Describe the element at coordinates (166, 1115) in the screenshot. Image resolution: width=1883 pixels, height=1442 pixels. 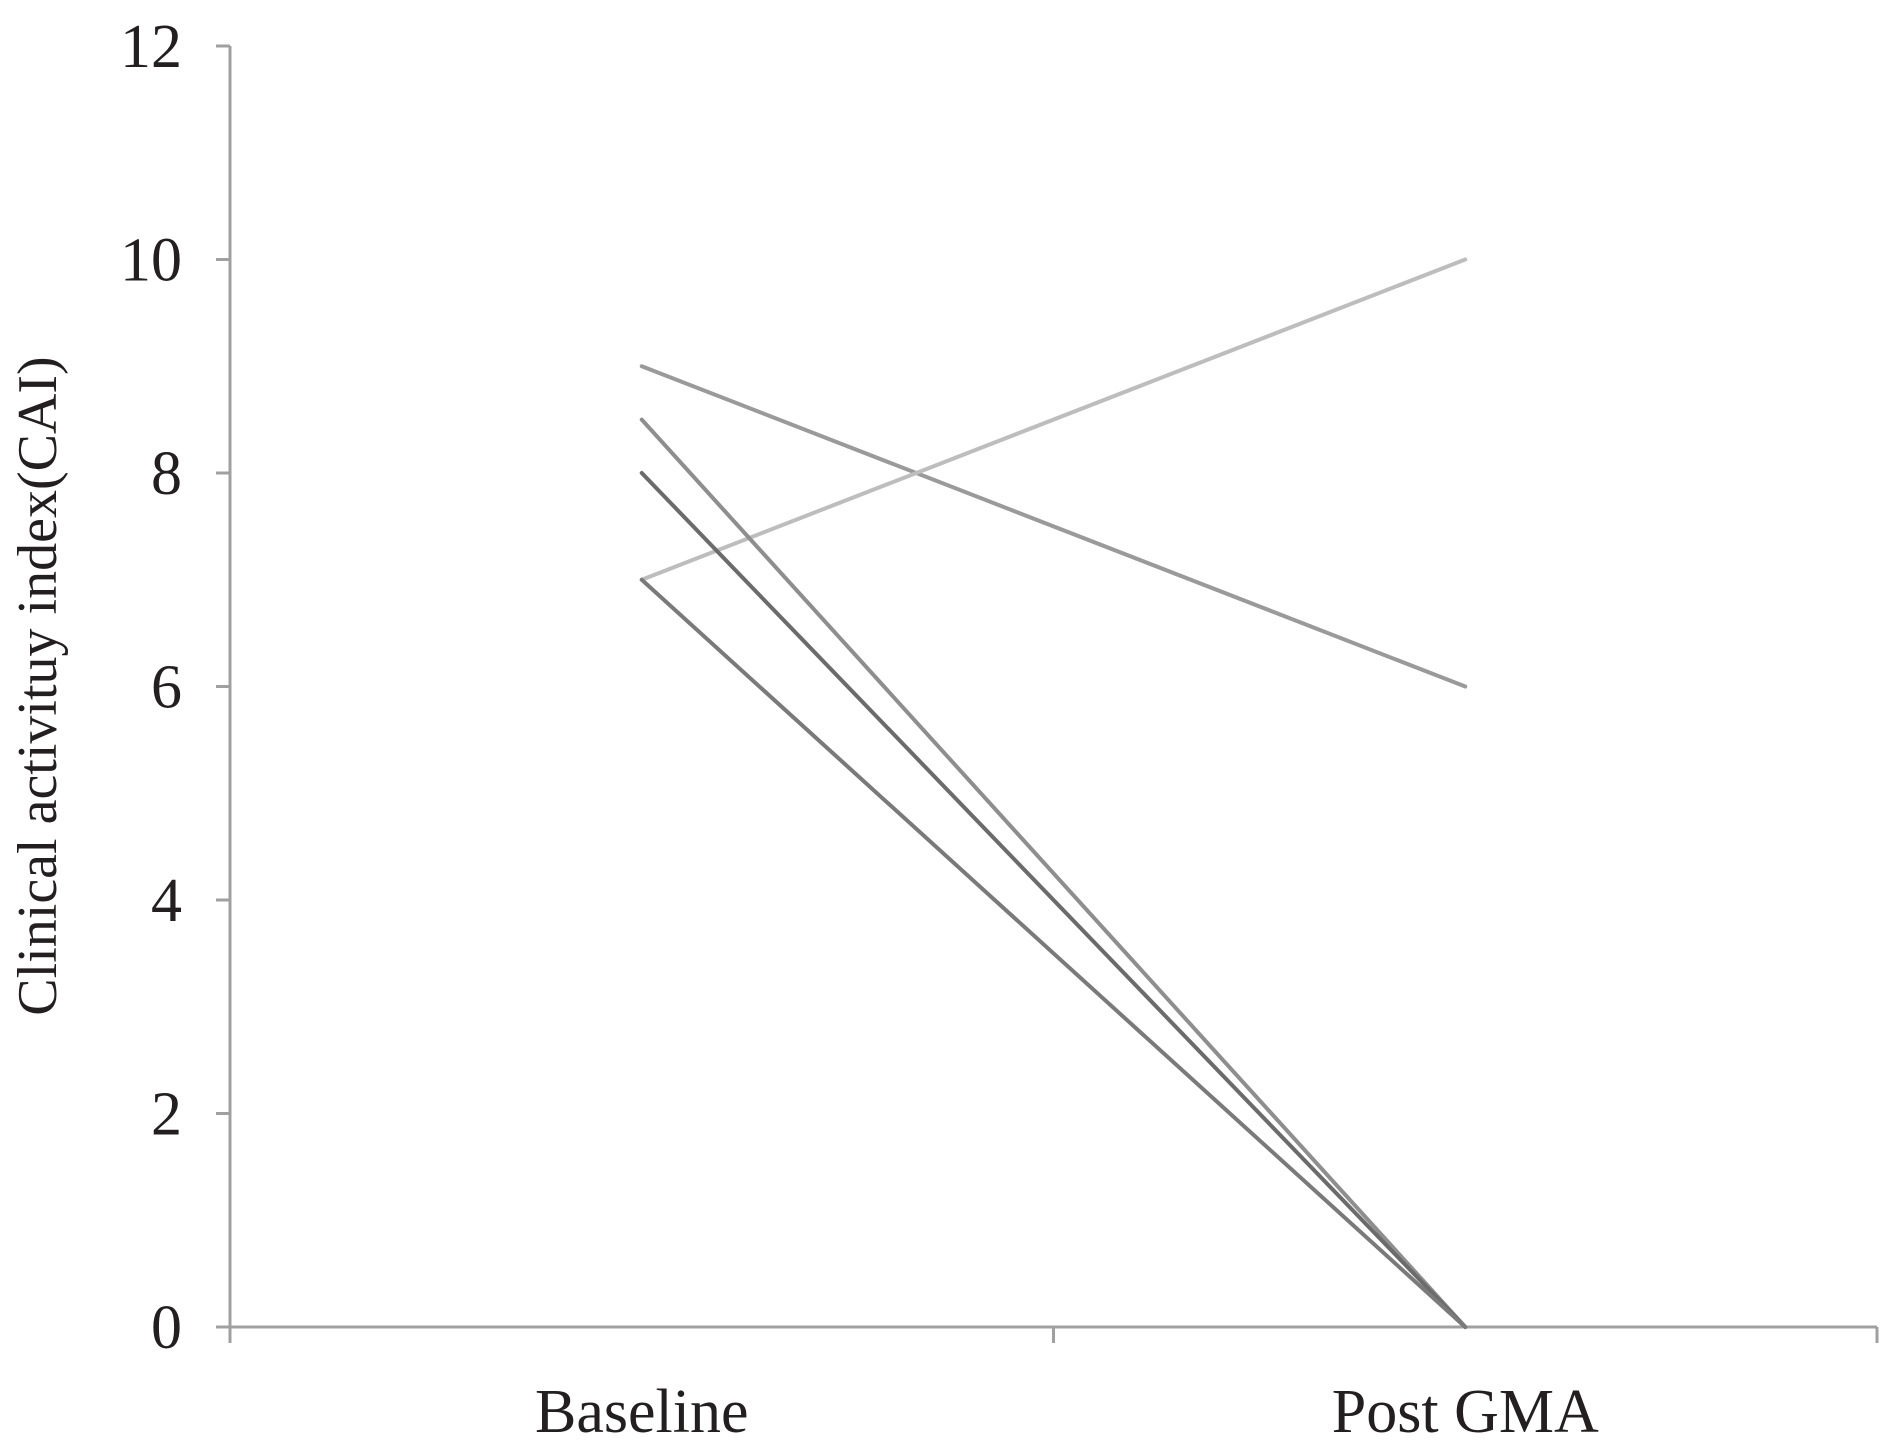
I see `y-tick-label: 2` at that location.